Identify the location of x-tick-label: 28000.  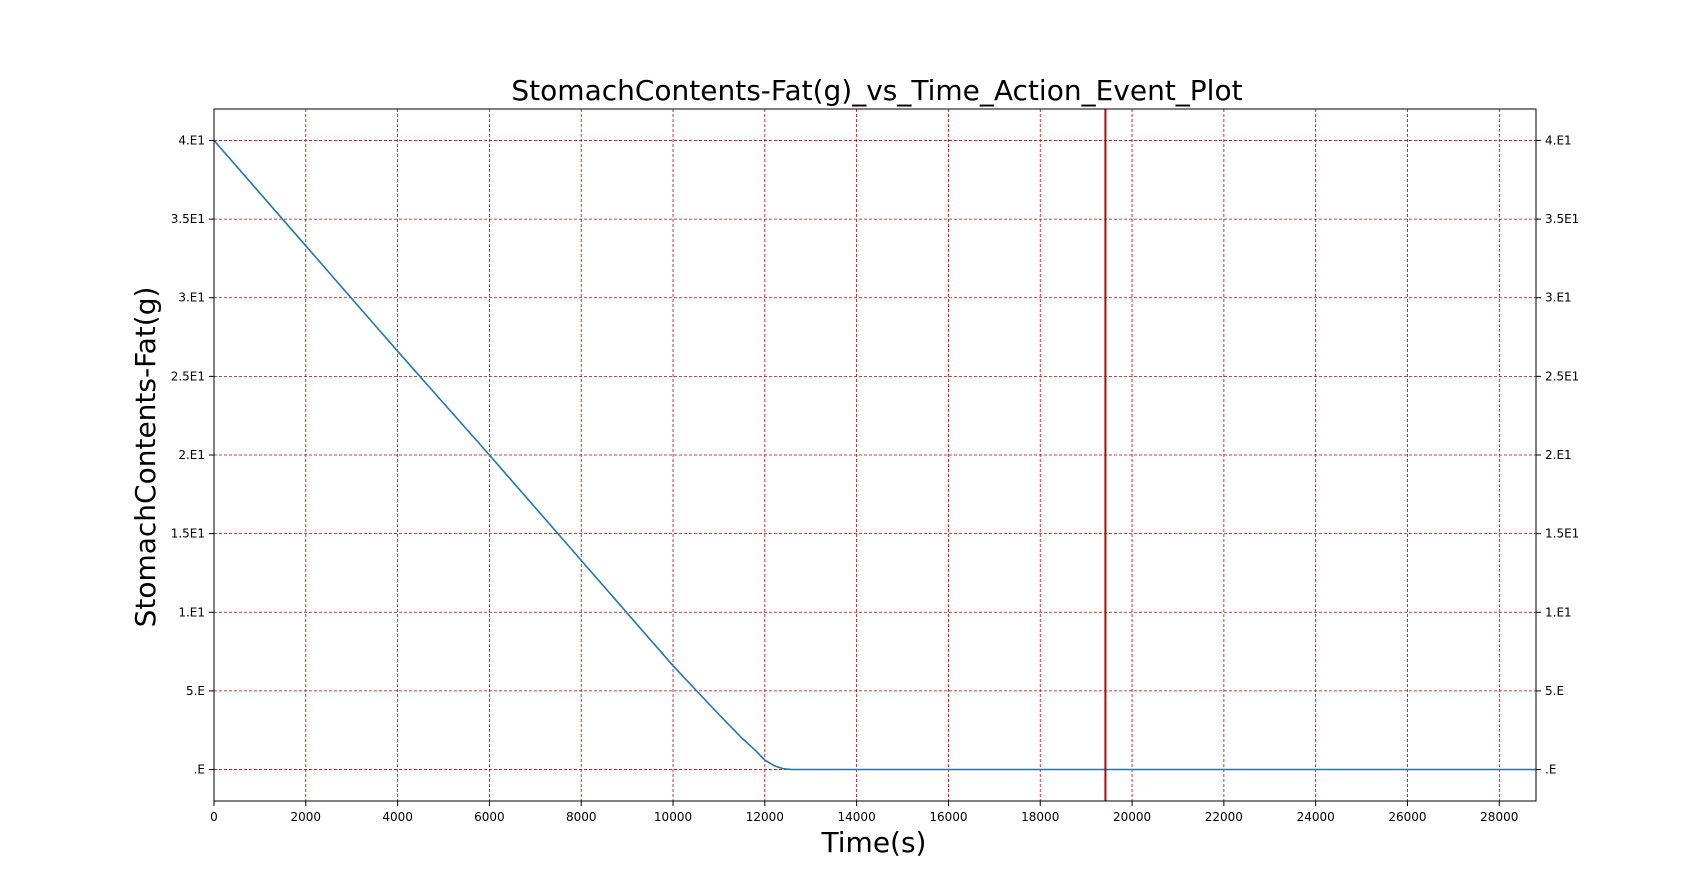
(1499, 817).